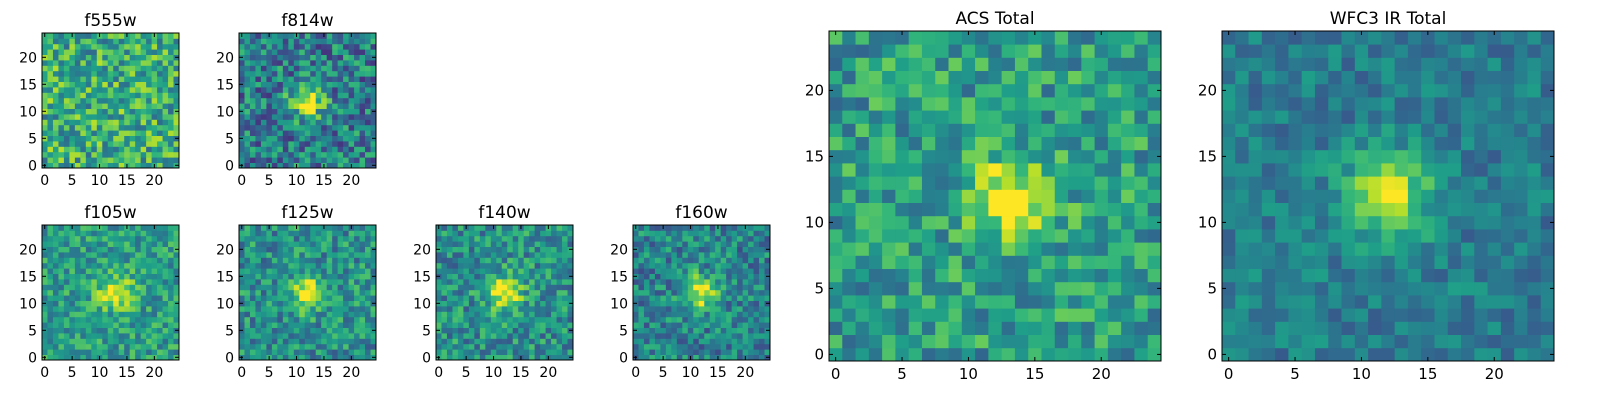 The width and height of the screenshot is (1600, 400). I want to click on x-tick-label: 0, so click(241, 373).